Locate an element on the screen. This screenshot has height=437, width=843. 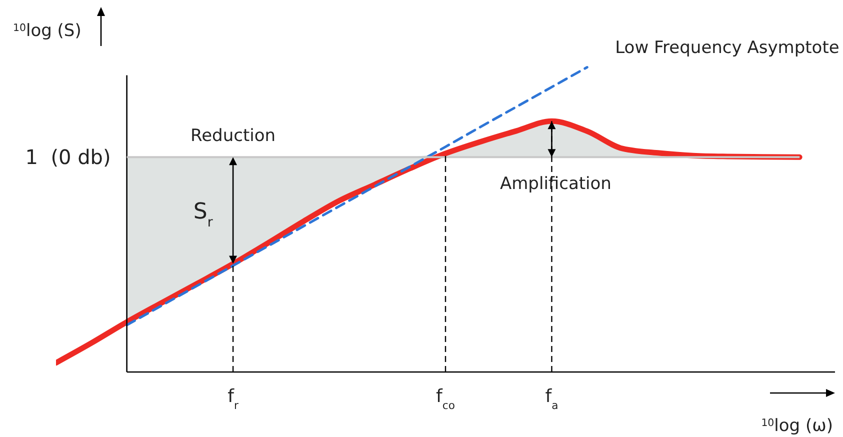
ref-line-label: 1 (0 db) is located at coordinates (68, 157).